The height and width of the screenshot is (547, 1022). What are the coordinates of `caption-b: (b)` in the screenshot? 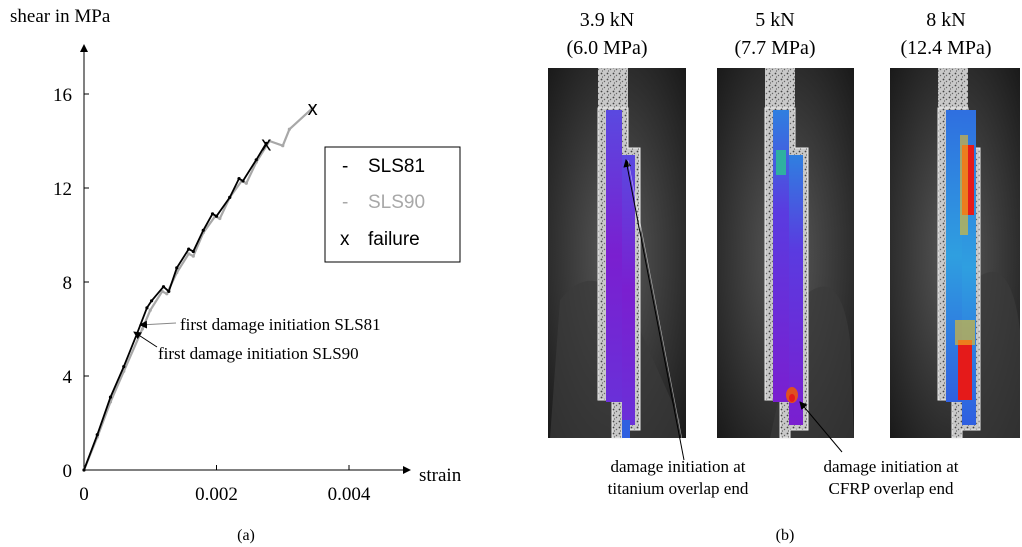 It's located at (785, 535).